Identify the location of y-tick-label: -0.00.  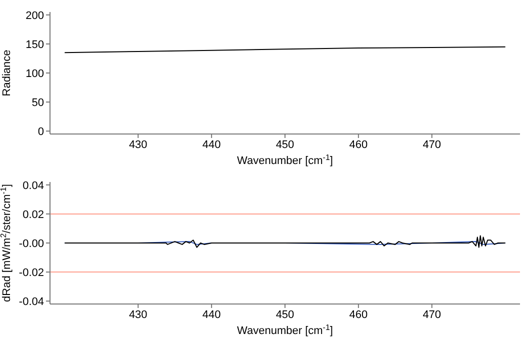
(31, 244).